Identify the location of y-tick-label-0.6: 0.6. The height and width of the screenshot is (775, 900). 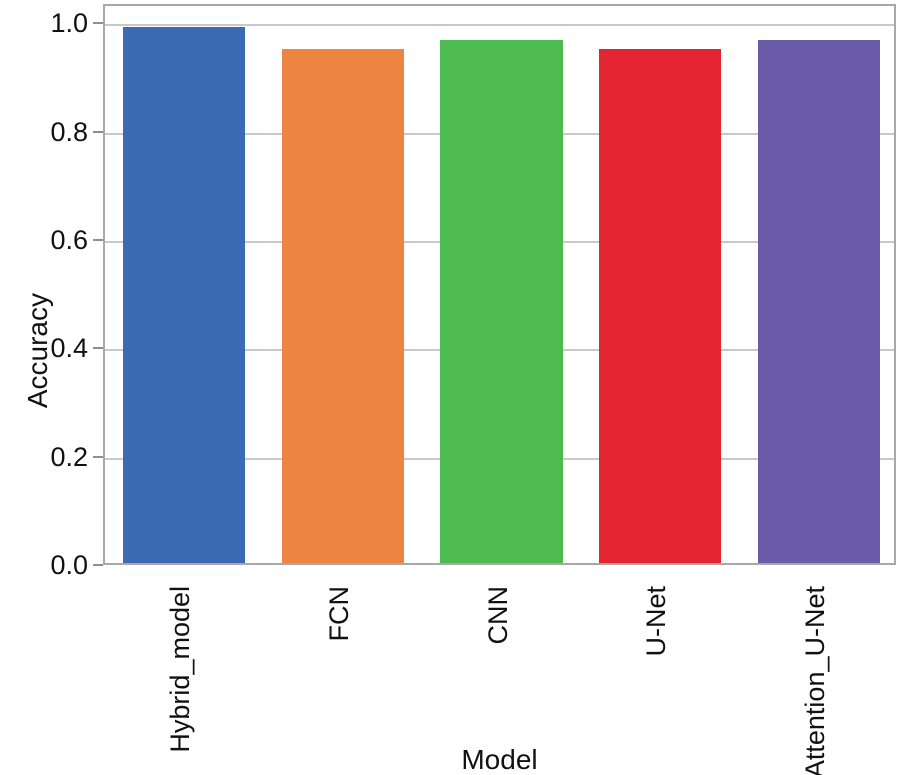
(69, 240).